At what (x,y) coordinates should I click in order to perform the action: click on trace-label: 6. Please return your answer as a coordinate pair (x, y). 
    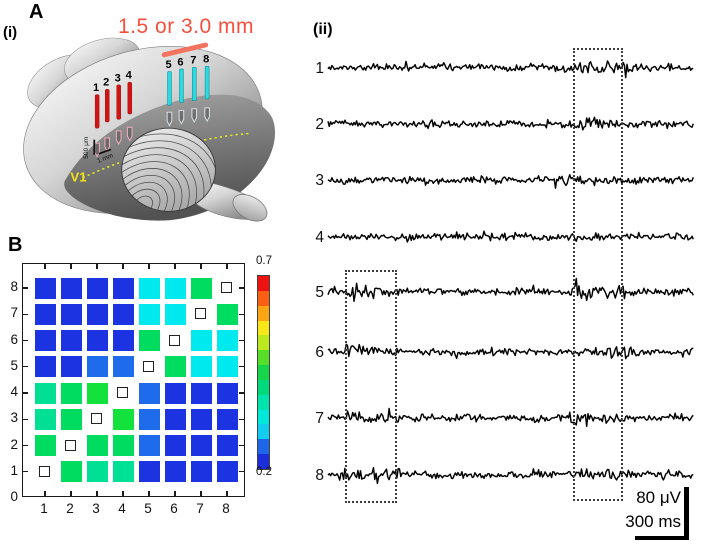
    Looking at the image, I should click on (319, 352).